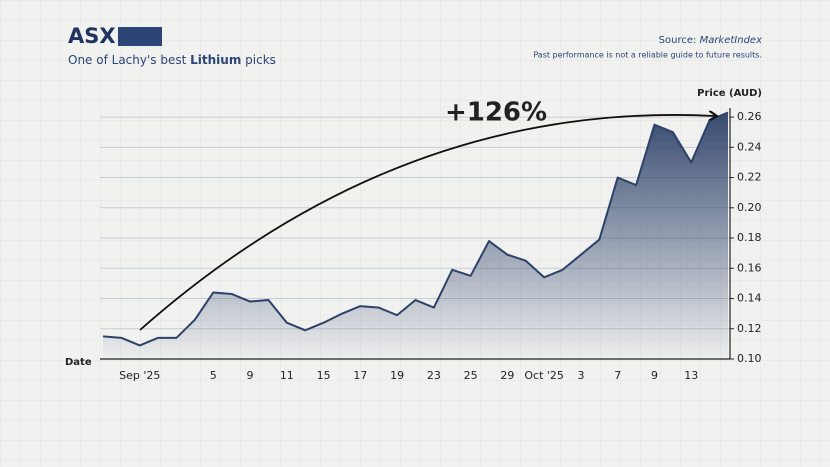 The height and width of the screenshot is (467, 830). Describe the element at coordinates (127, 60) in the screenshot. I see `subtitle-start: One of Lachy's best` at that location.